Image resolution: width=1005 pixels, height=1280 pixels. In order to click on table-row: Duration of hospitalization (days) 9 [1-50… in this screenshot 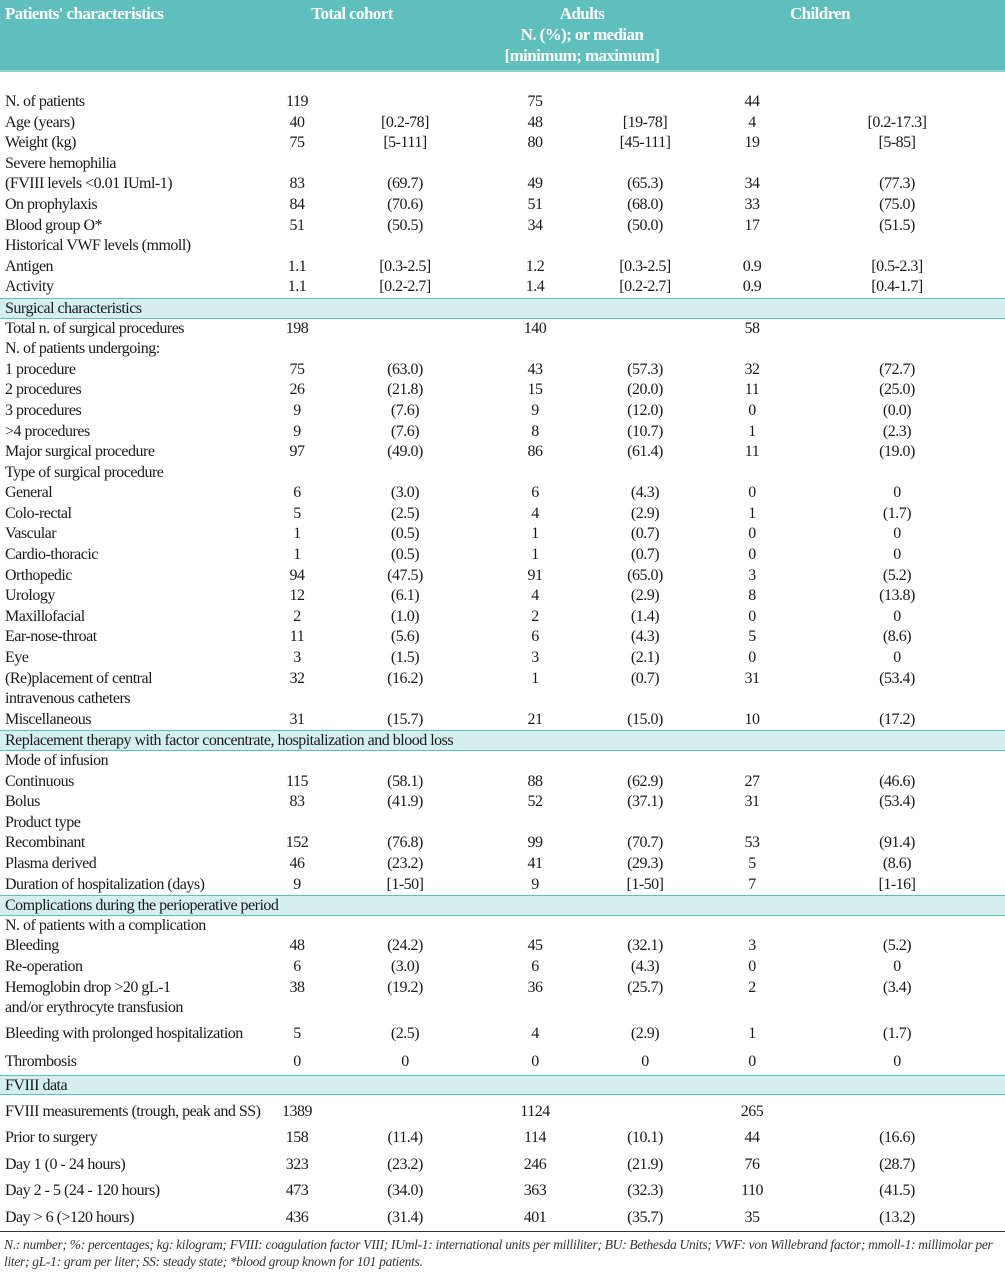, I will do `click(502, 885)`.